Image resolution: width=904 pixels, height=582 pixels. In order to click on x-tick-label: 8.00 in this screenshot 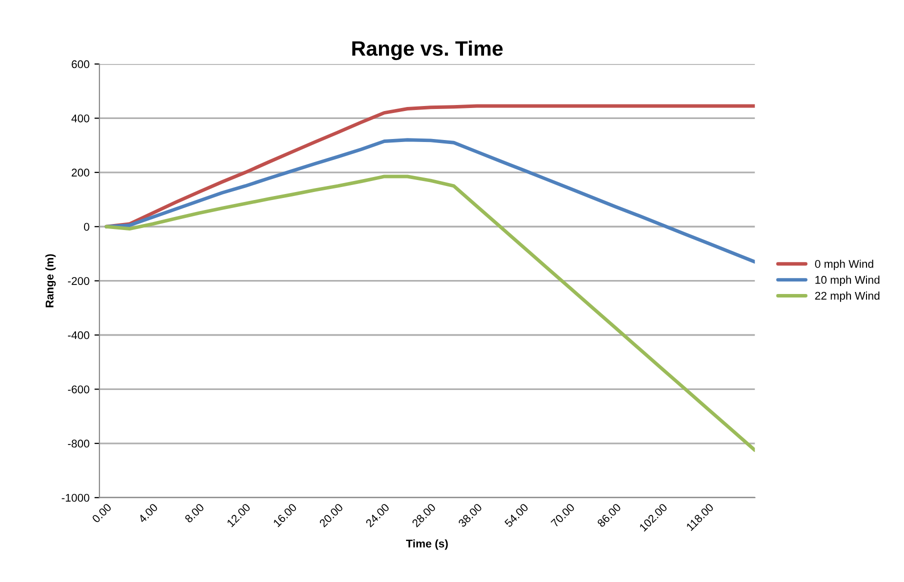, I will do `click(194, 513)`.